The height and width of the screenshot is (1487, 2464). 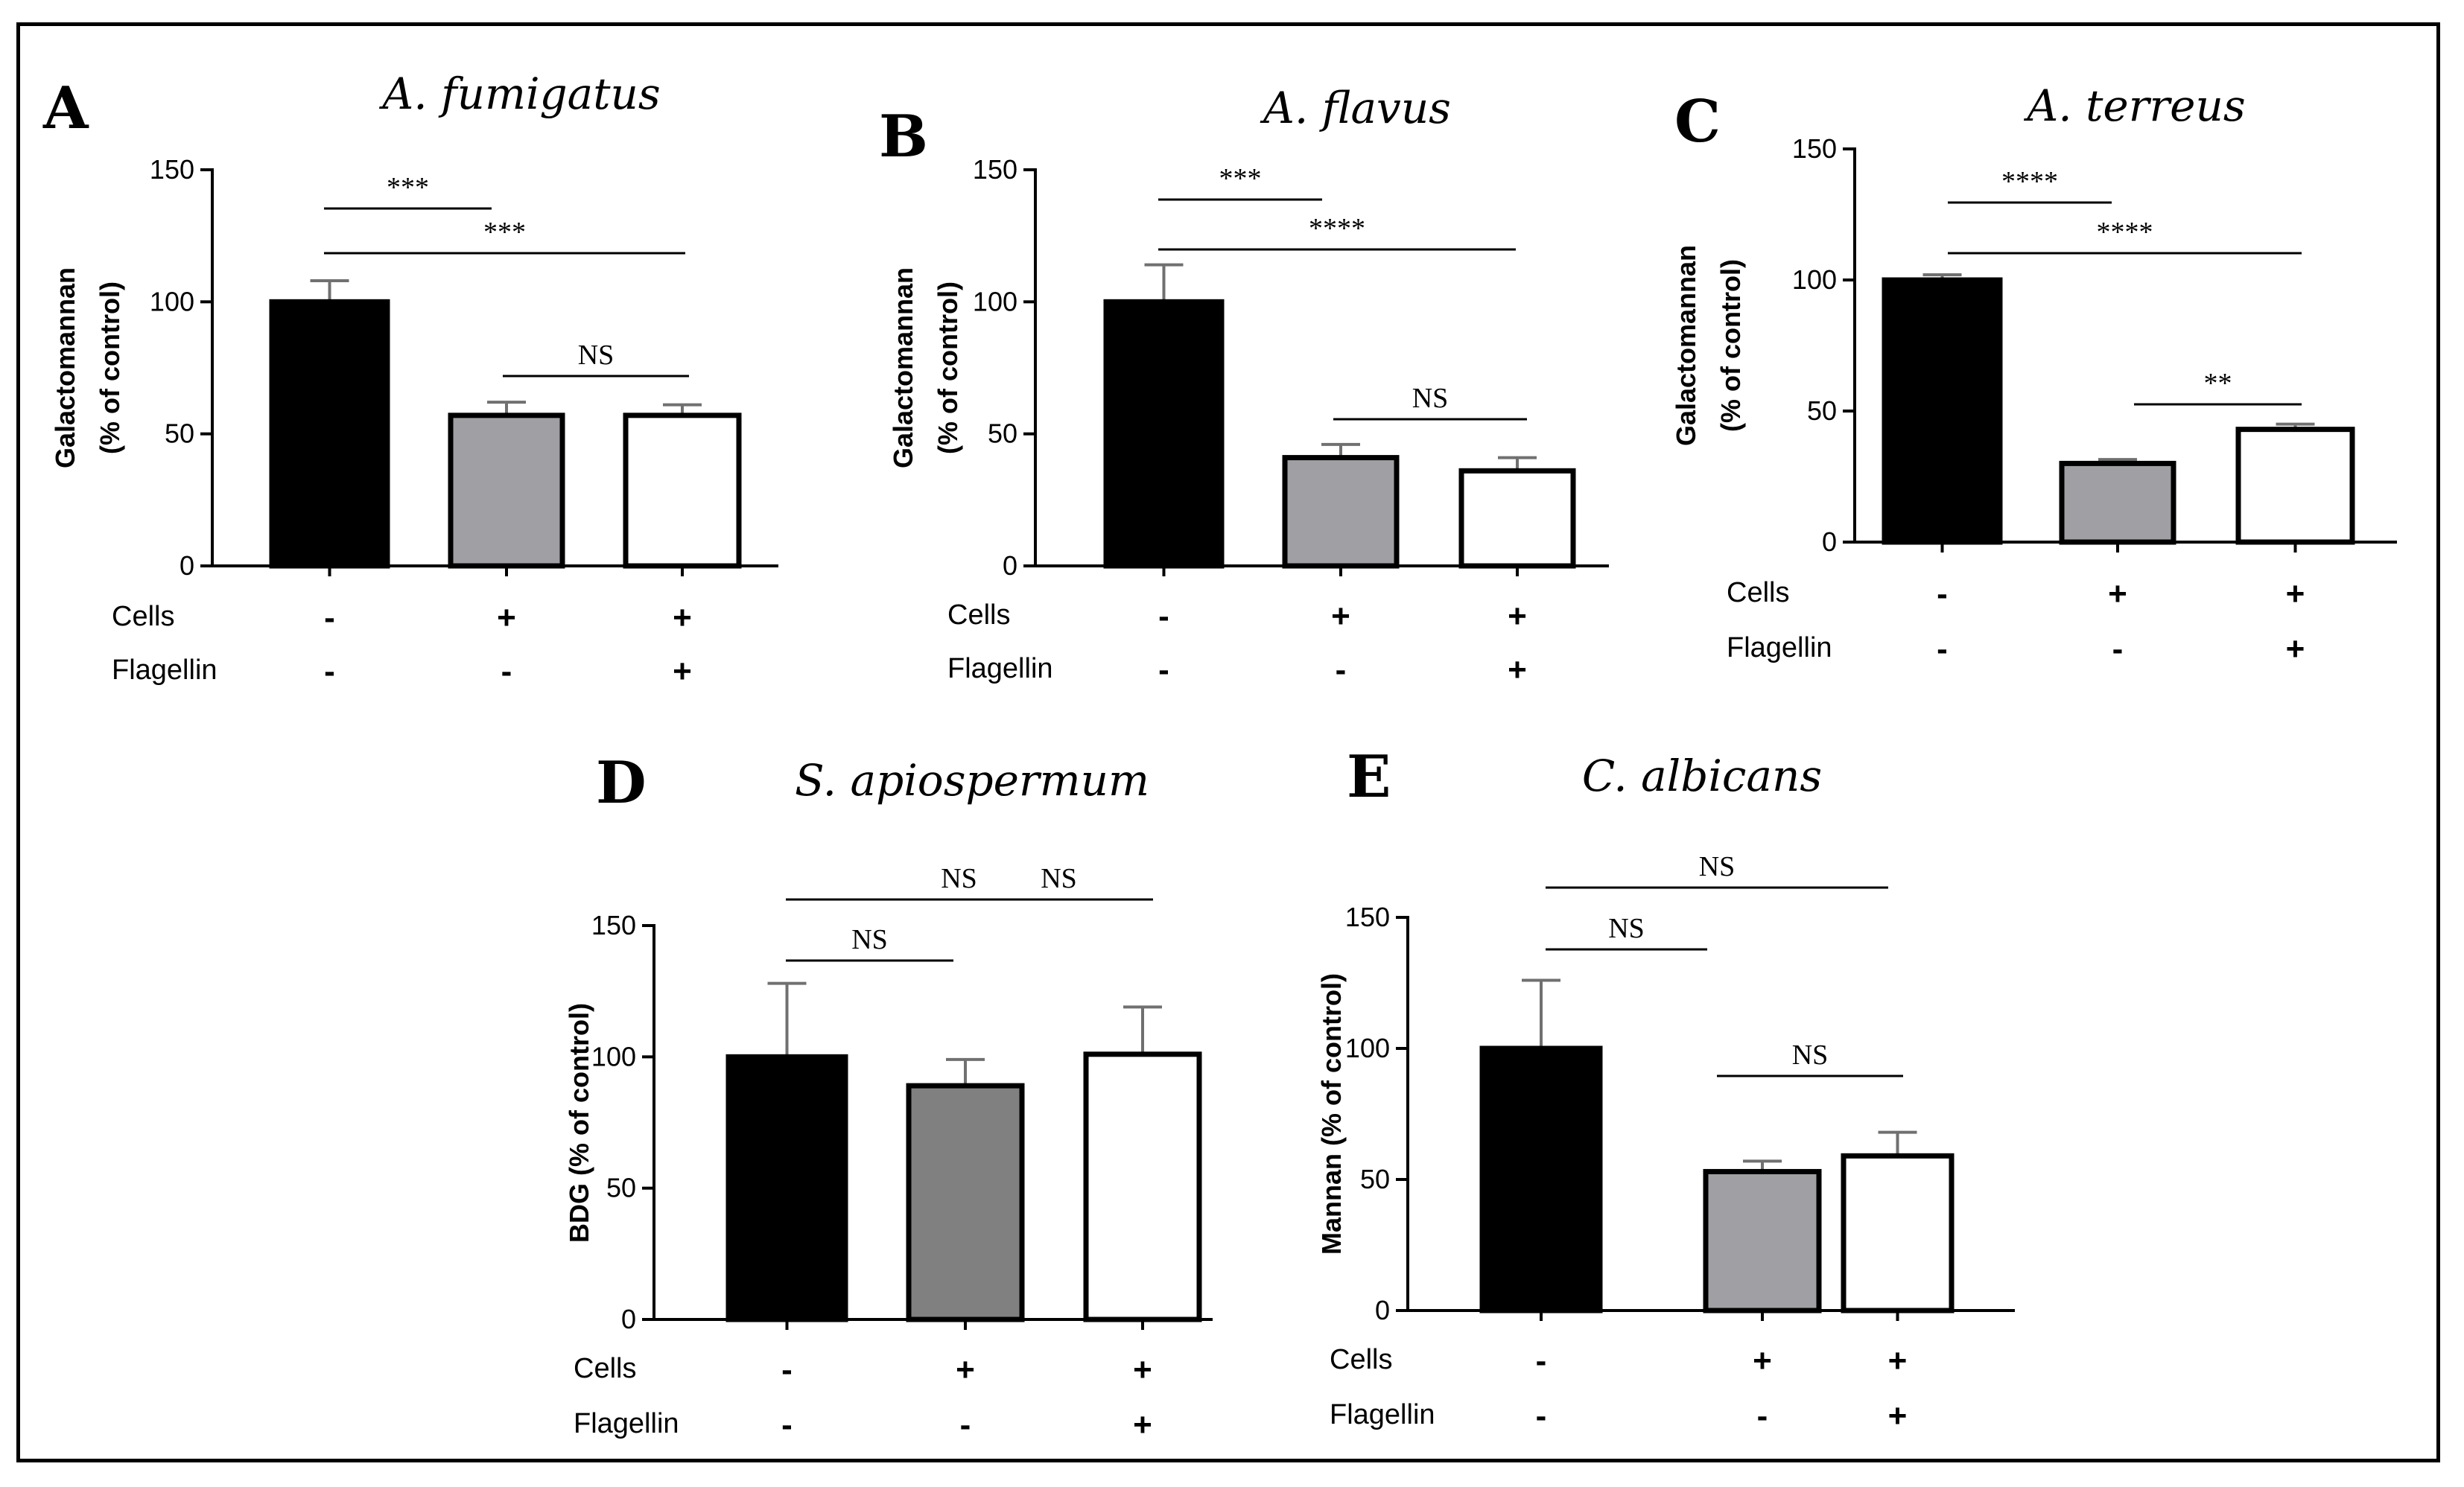 I want to click on panel-letter: D, so click(x=621, y=783).